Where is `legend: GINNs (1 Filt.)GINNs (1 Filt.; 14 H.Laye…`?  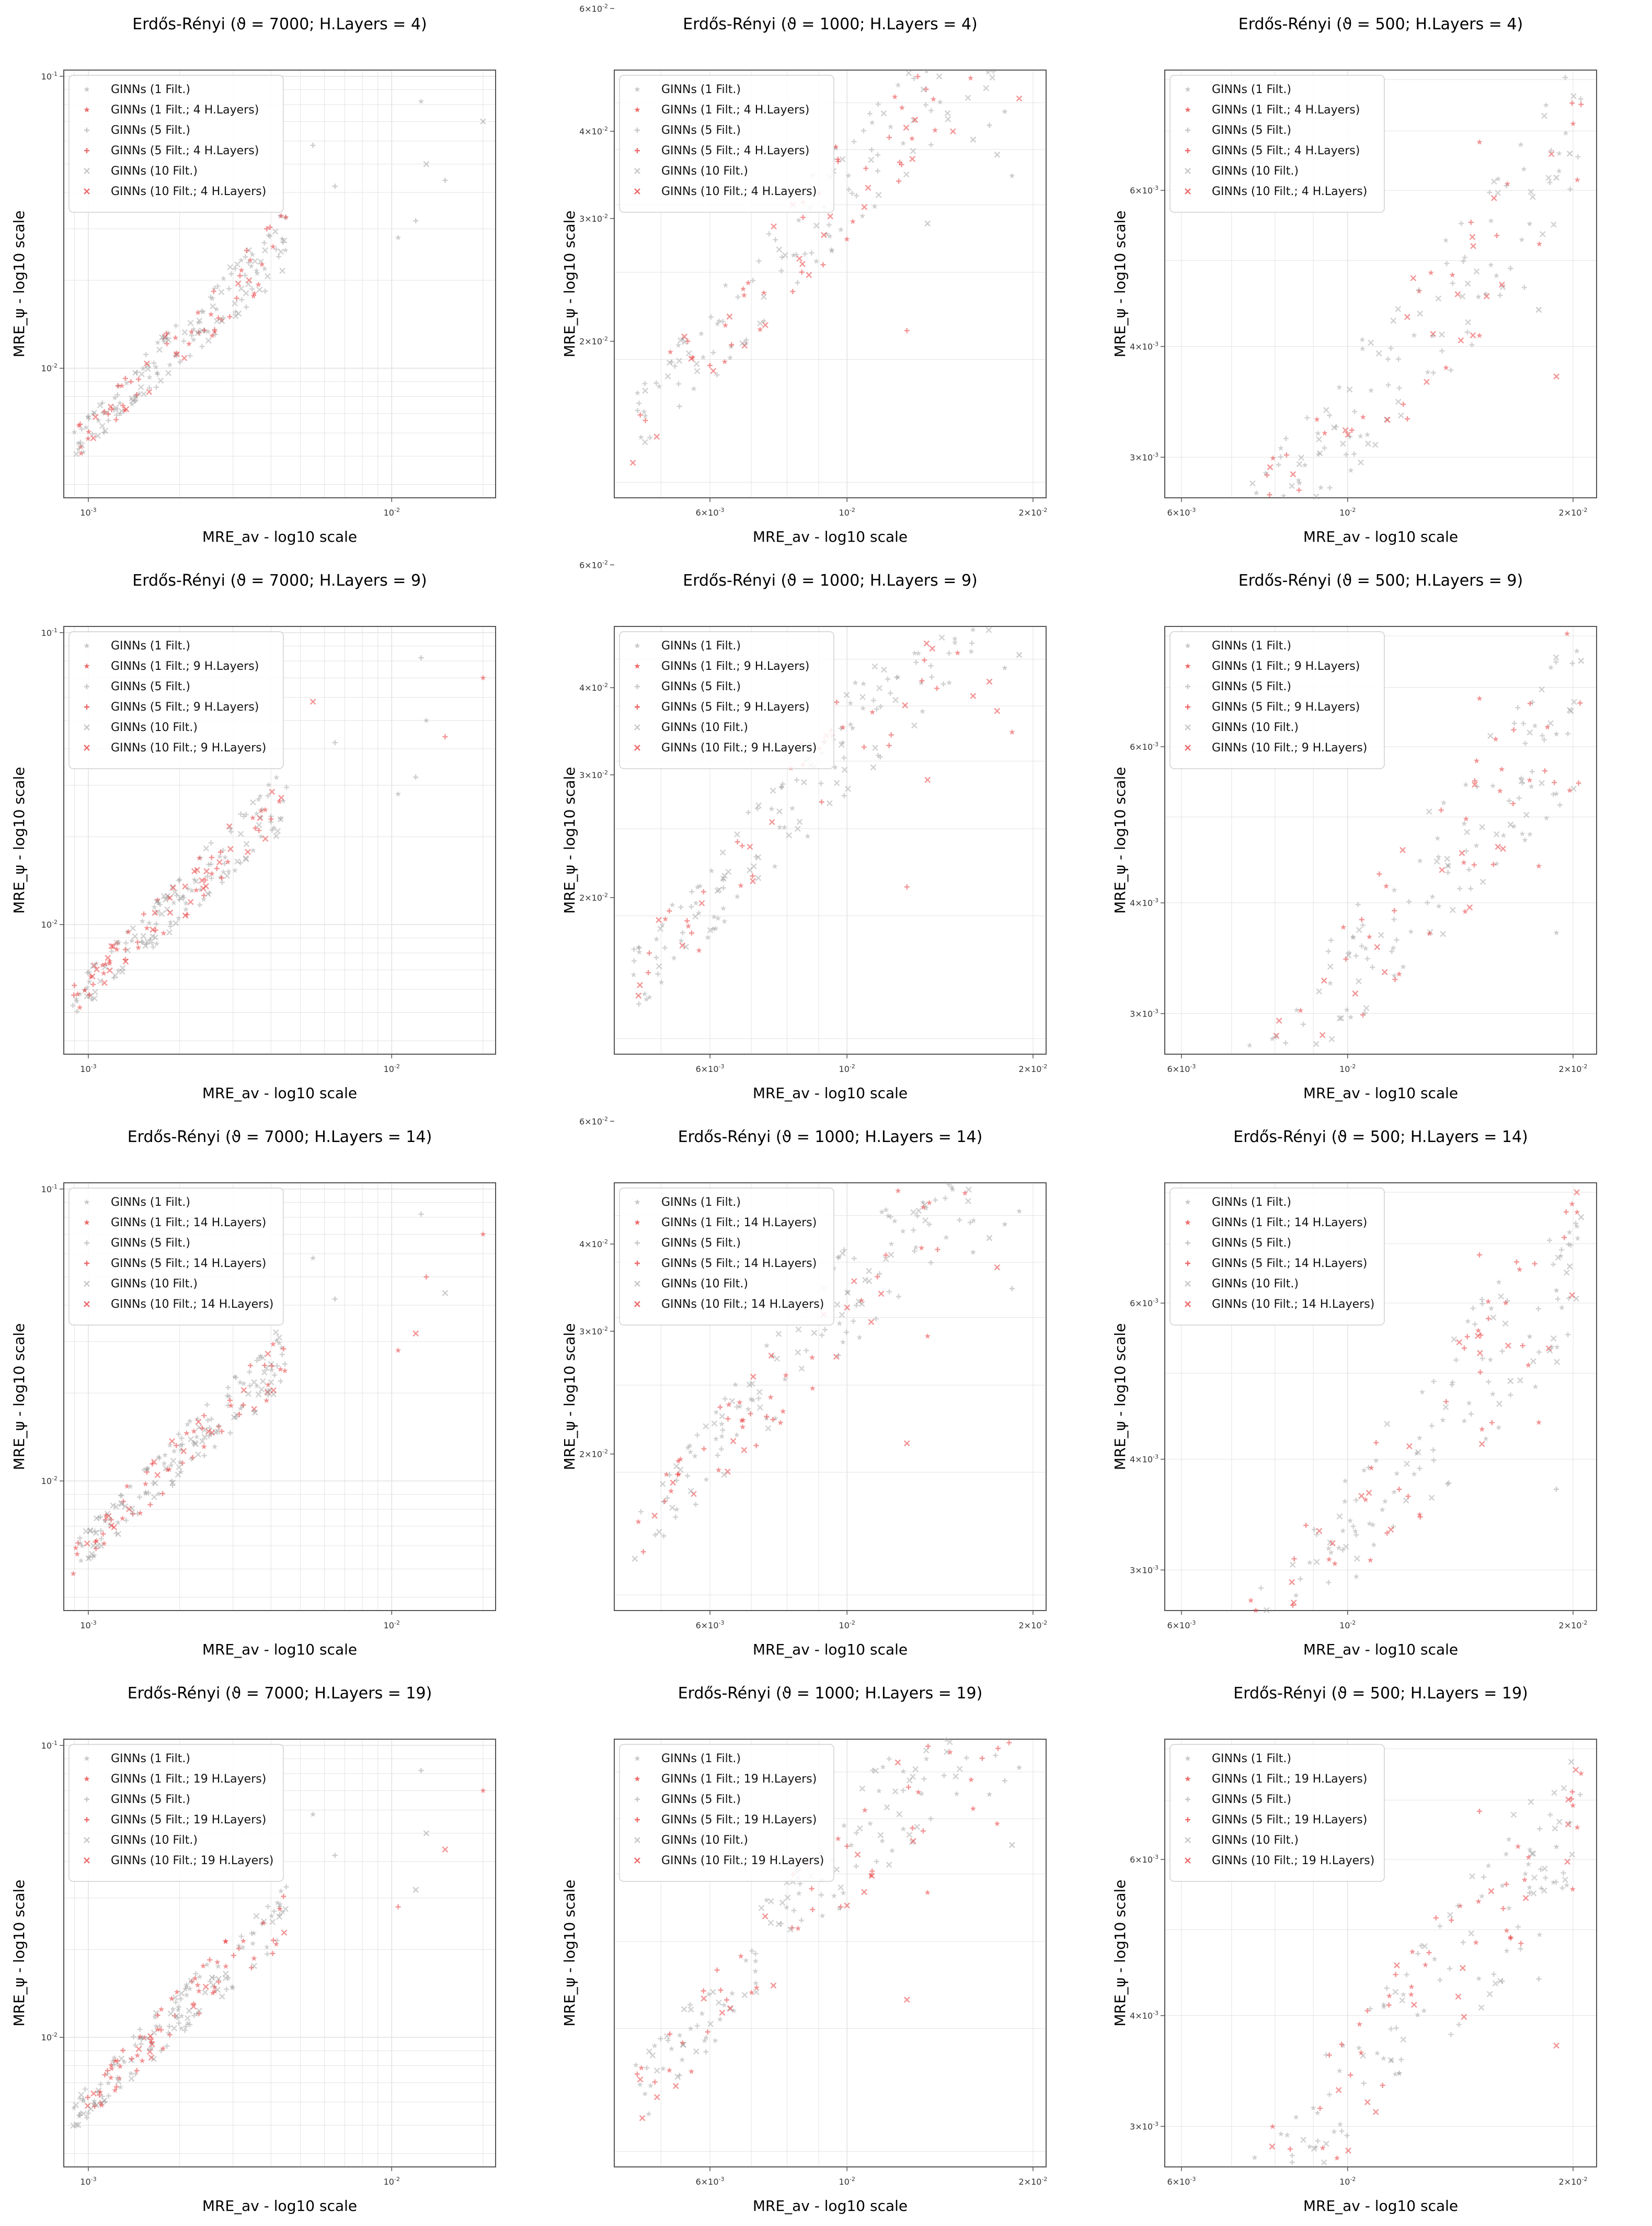
legend: GINNs (1 Filt.)GINNs (1 Filt.; 14 H.Laye… is located at coordinates (176, 1257).